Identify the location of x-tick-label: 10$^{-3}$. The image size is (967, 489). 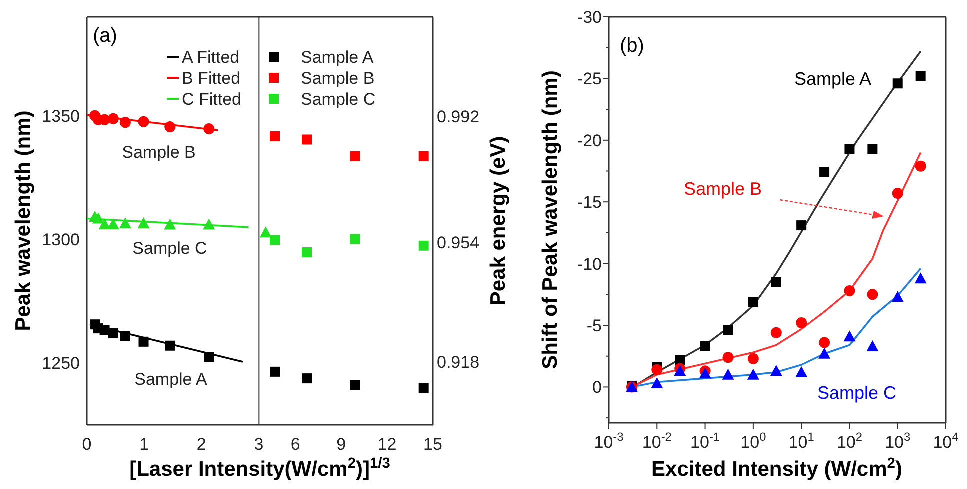
(609, 441).